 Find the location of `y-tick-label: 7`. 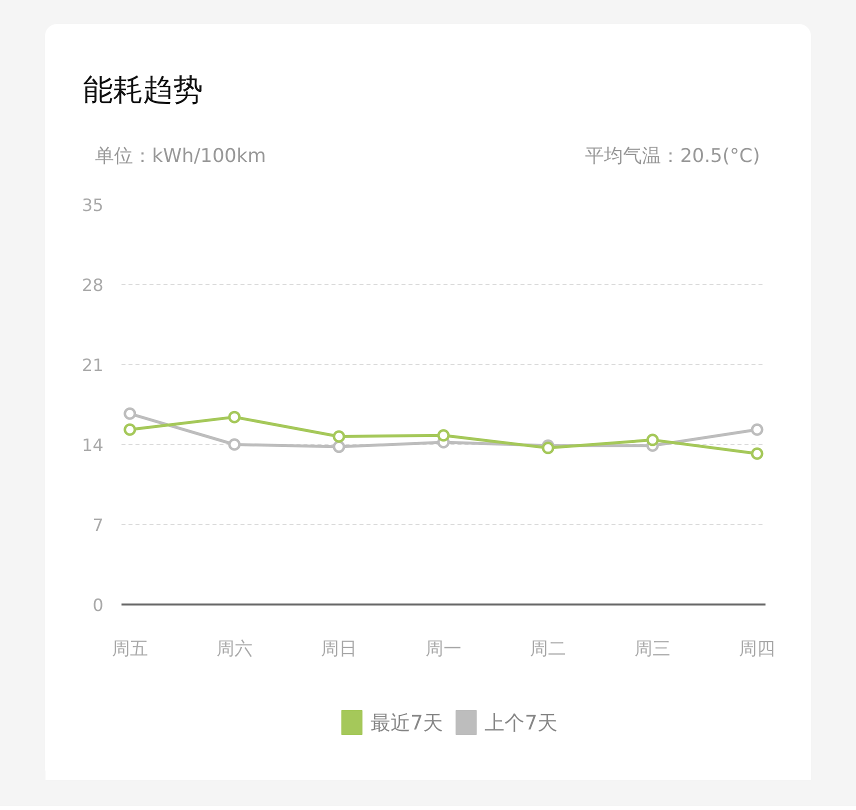

y-tick-label: 7 is located at coordinates (98, 526).